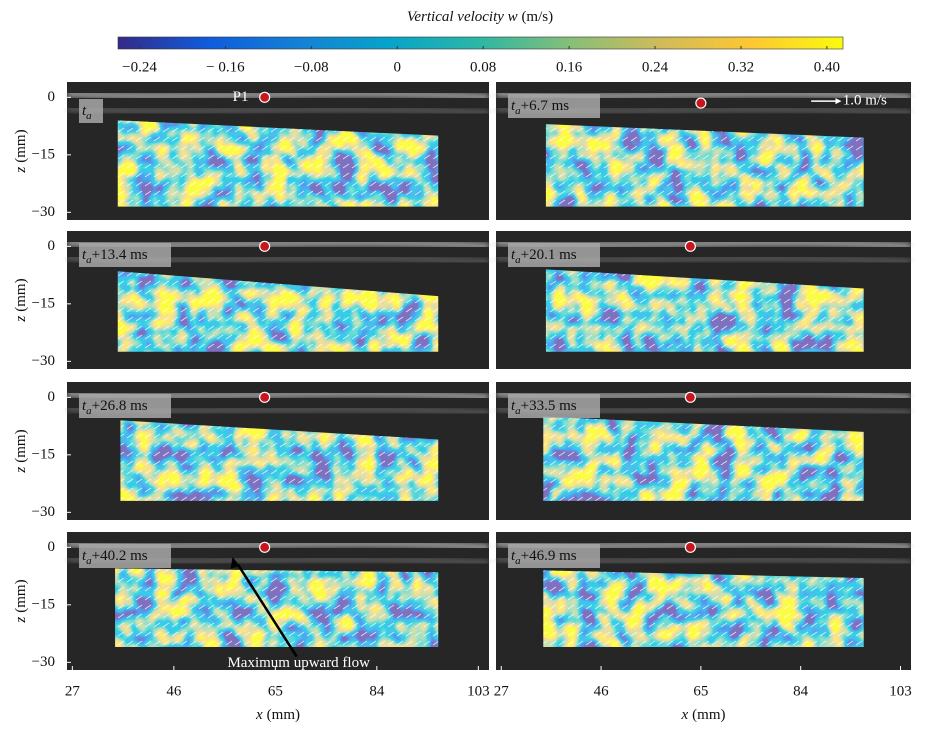  I want to click on x-tick-label: 27, so click(73, 691).